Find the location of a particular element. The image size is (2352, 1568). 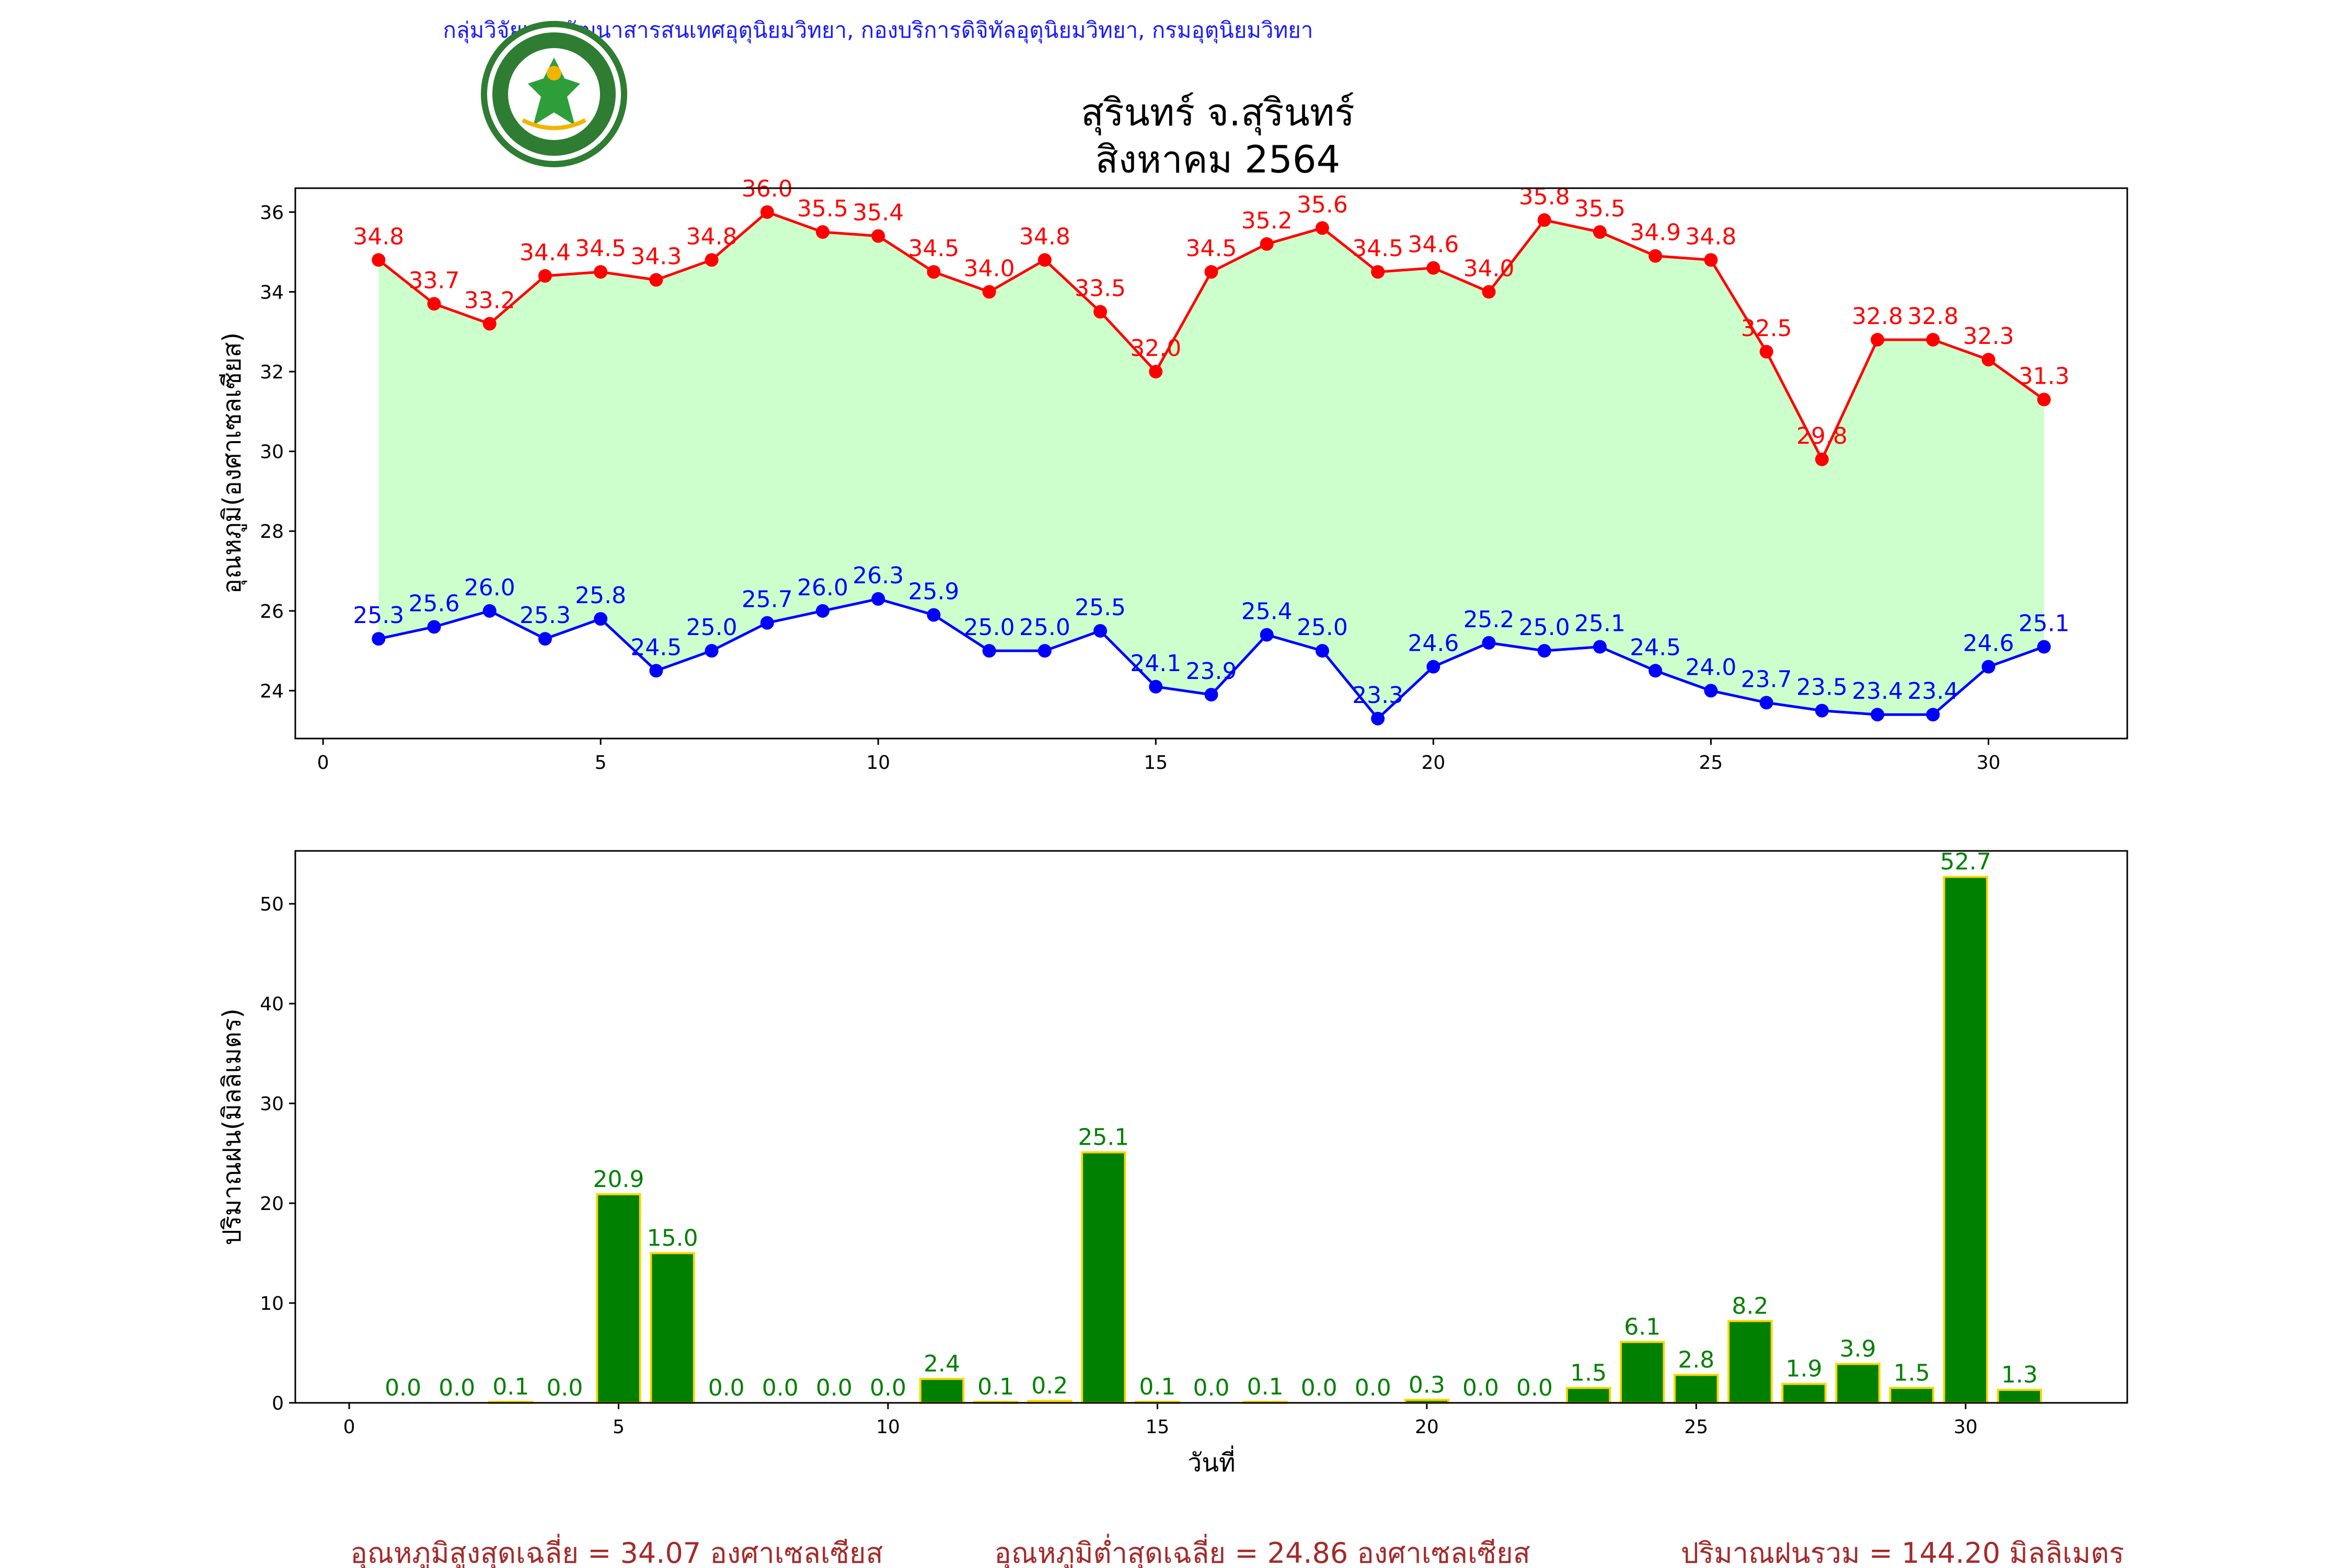

min-temp-label: 25.5 is located at coordinates (1100, 607).